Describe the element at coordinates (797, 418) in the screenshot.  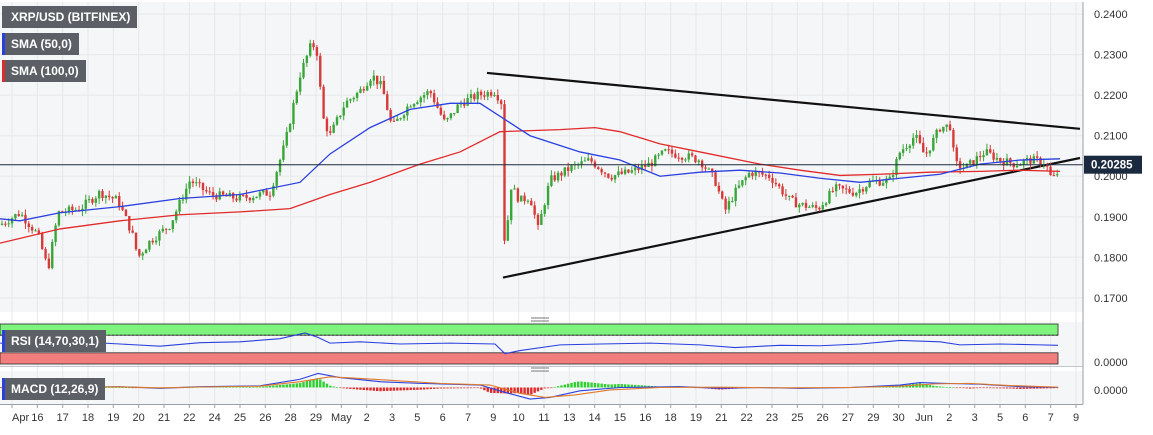
I see `x-tick-label: 25` at that location.